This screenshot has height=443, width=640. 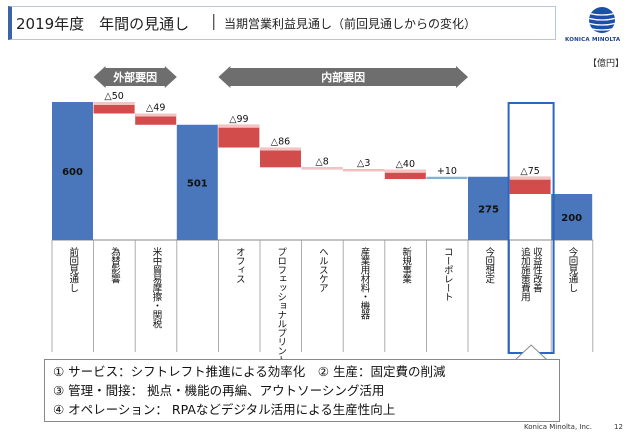 I want to click on bar-delta-label: △40, so click(x=405, y=164).